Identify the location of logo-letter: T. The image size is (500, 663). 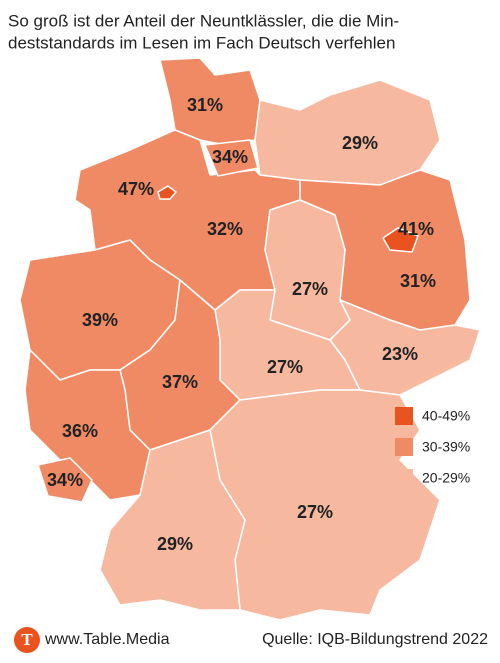
(27, 639).